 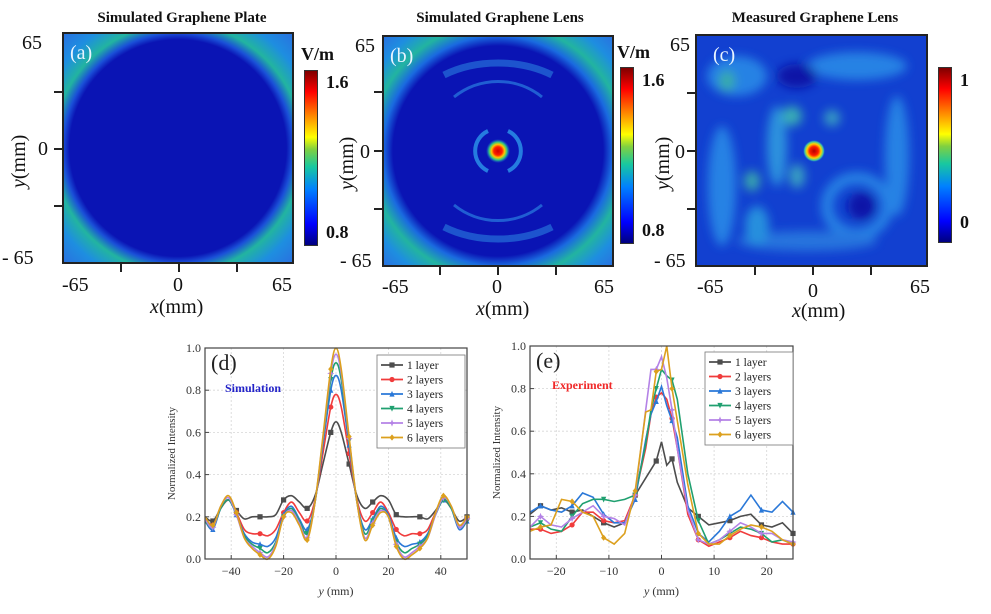 I want to click on panel-b-title: Simulated Graphene Lens, so click(x=500, y=18).